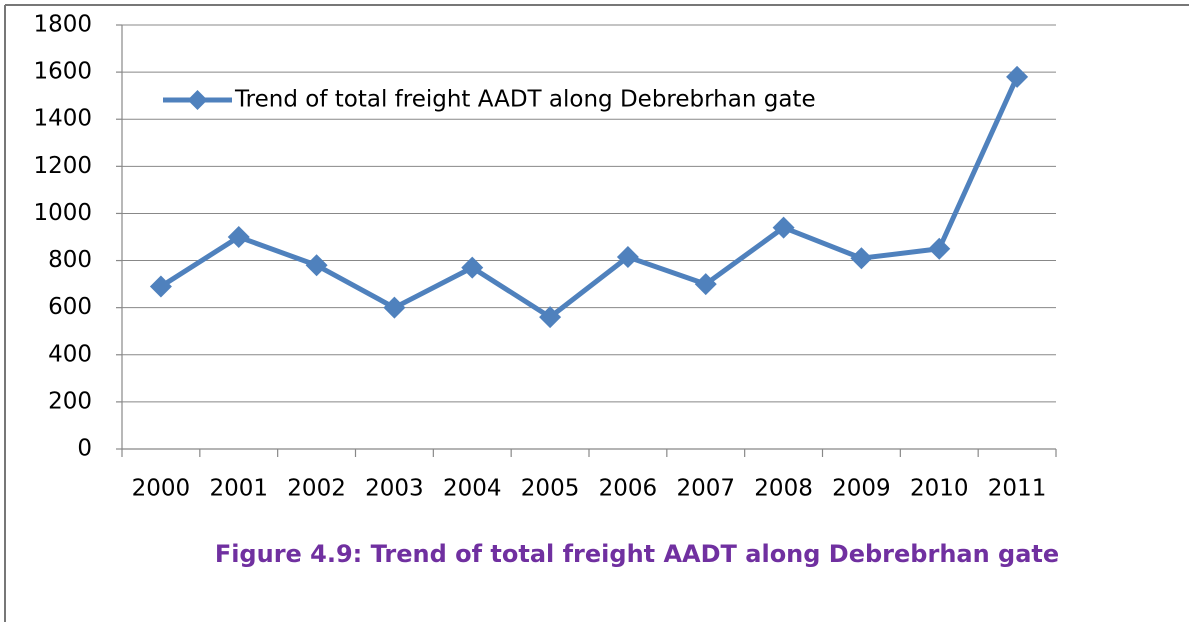 This screenshot has height=622, width=1189. Describe the element at coordinates (70, 354) in the screenshot. I see `y-tick-label: 400` at that location.